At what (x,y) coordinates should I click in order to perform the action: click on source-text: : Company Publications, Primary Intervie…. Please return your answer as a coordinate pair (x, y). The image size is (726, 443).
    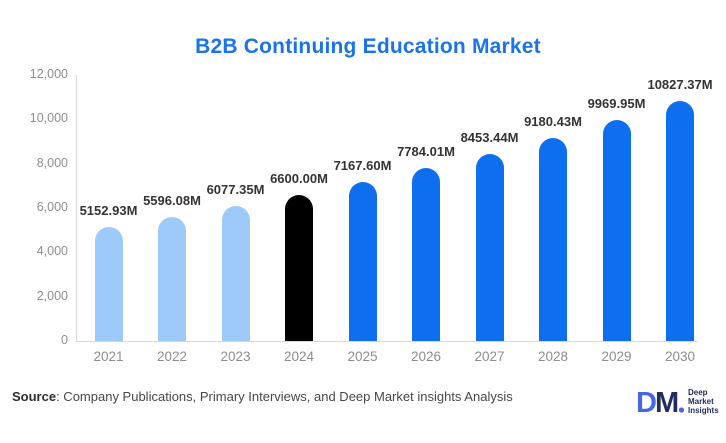
    Looking at the image, I should click on (284, 396).